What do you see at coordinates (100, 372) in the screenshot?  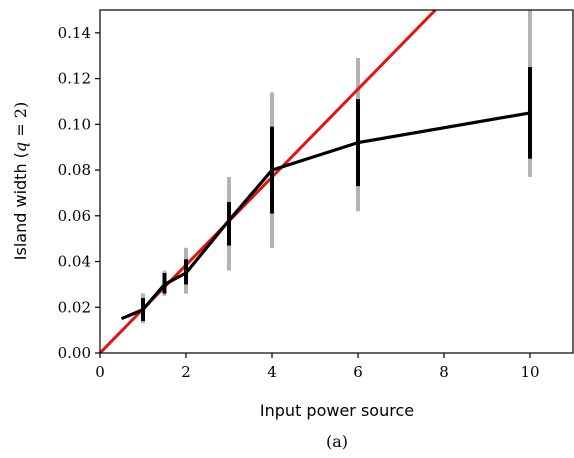 I see `x-tick-label: 0` at bounding box center [100, 372].